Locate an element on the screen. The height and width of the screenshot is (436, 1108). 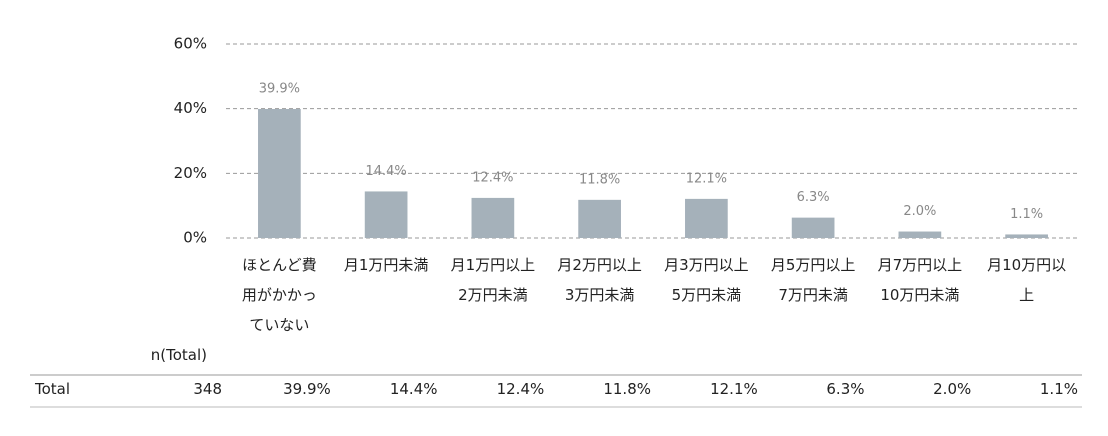
y-tick-label: 40% is located at coordinates (190, 108).